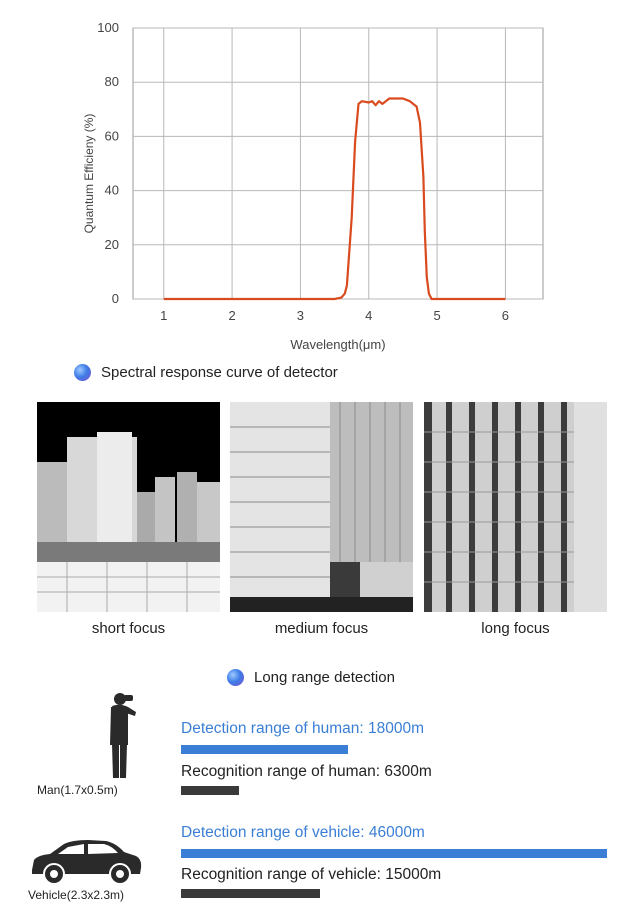  Describe the element at coordinates (300, 315) in the screenshot. I see `x-tick-label: 3` at that location.